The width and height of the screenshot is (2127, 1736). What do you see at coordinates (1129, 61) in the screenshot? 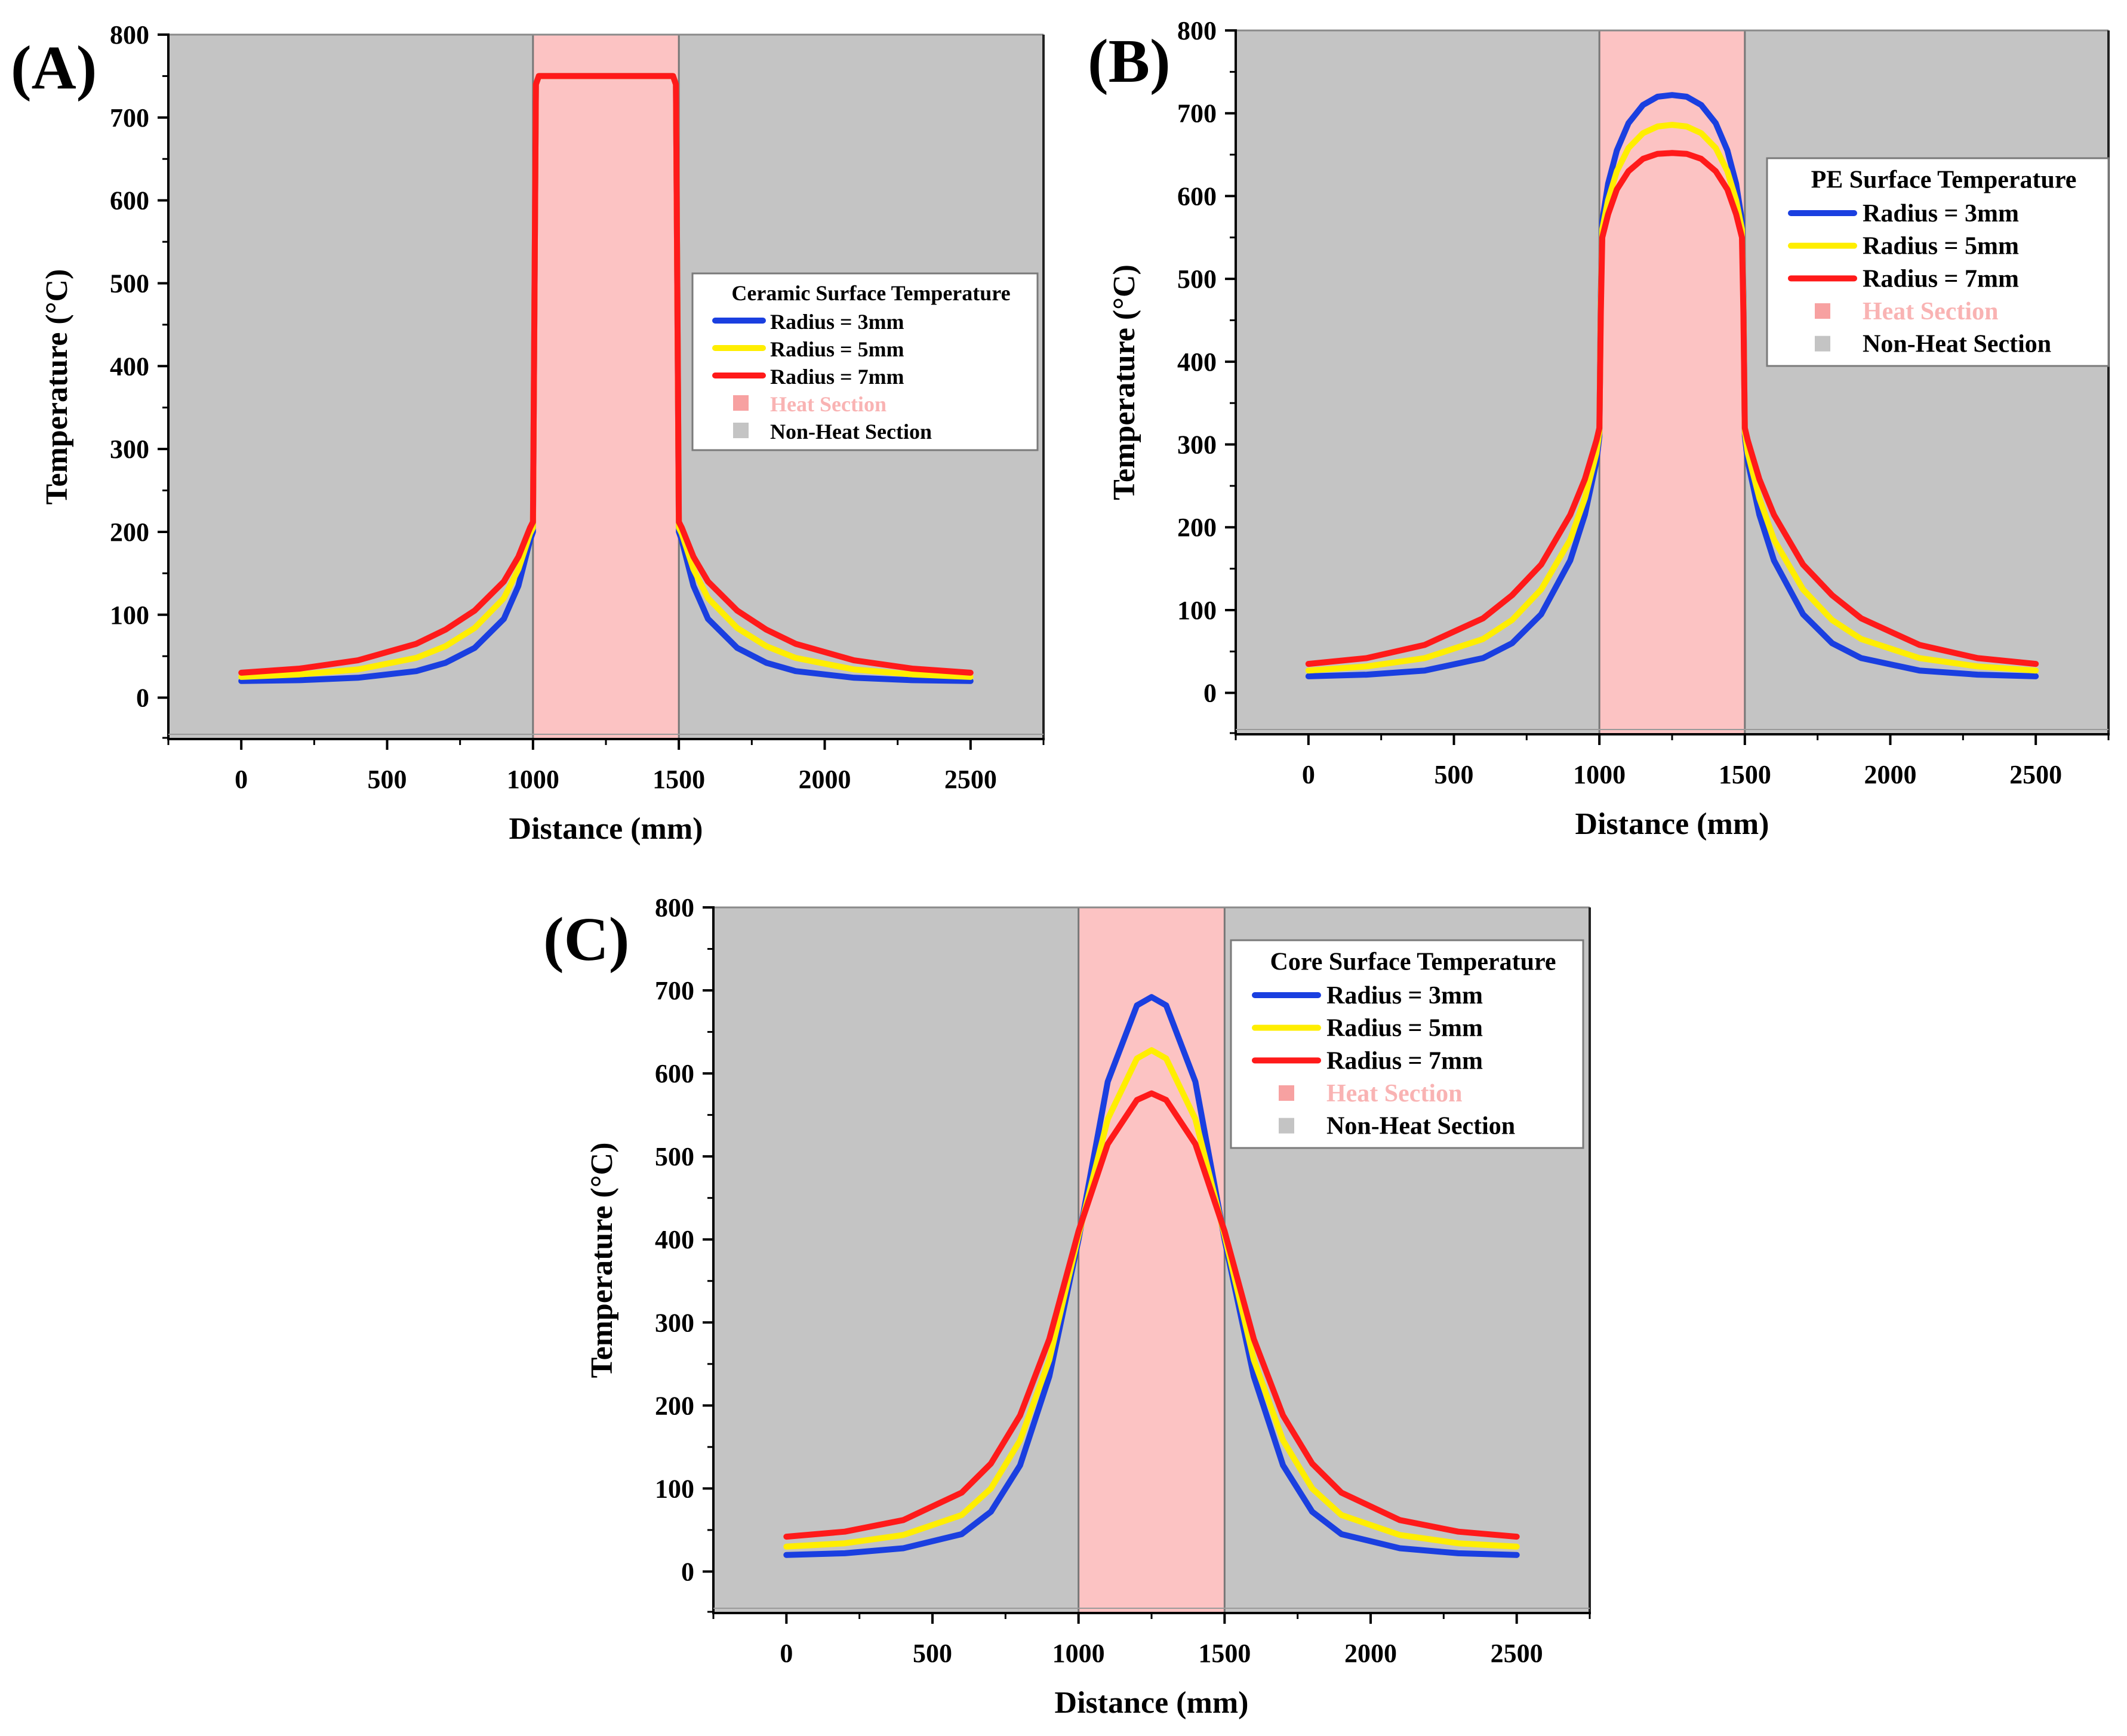
I see `panel-label: (B)` at bounding box center [1129, 61].